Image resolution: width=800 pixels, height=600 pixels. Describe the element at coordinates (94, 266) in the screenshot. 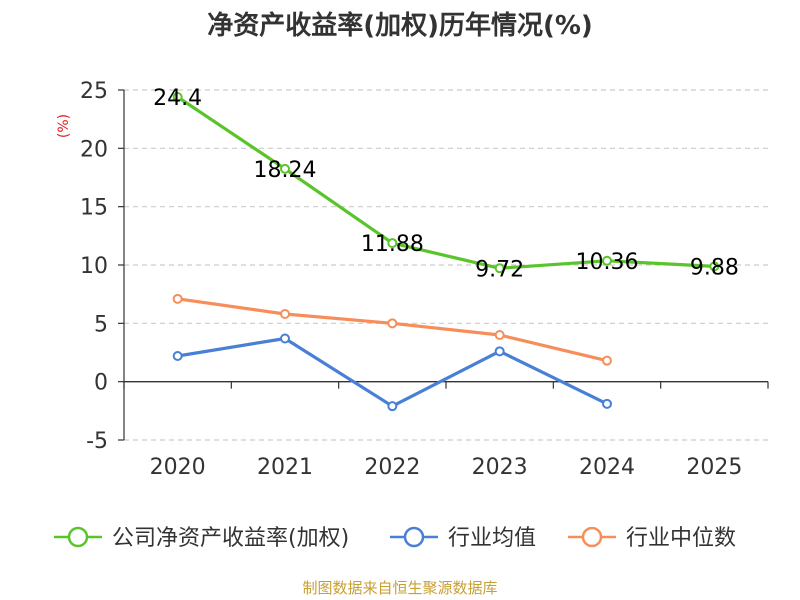

I see `y-tick-label: 10` at that location.